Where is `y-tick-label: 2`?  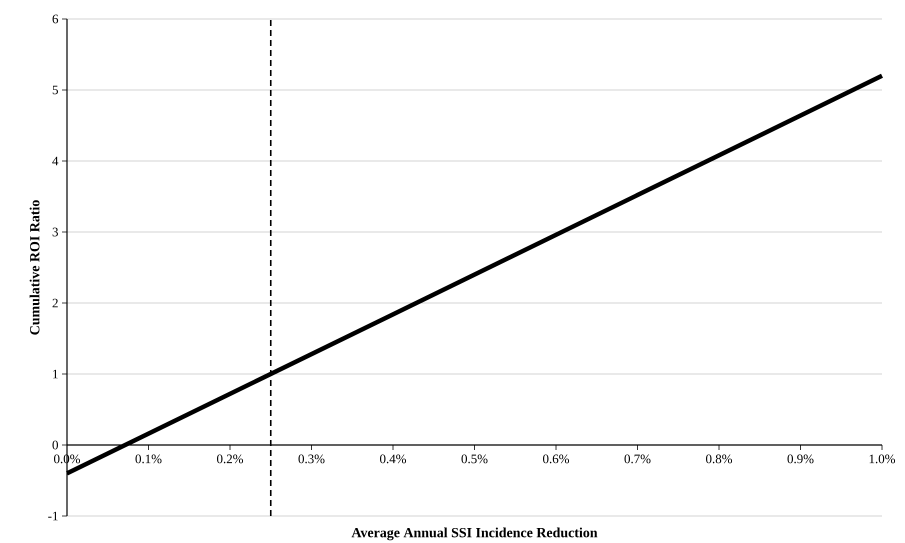 y-tick-label: 2 is located at coordinates (55, 303).